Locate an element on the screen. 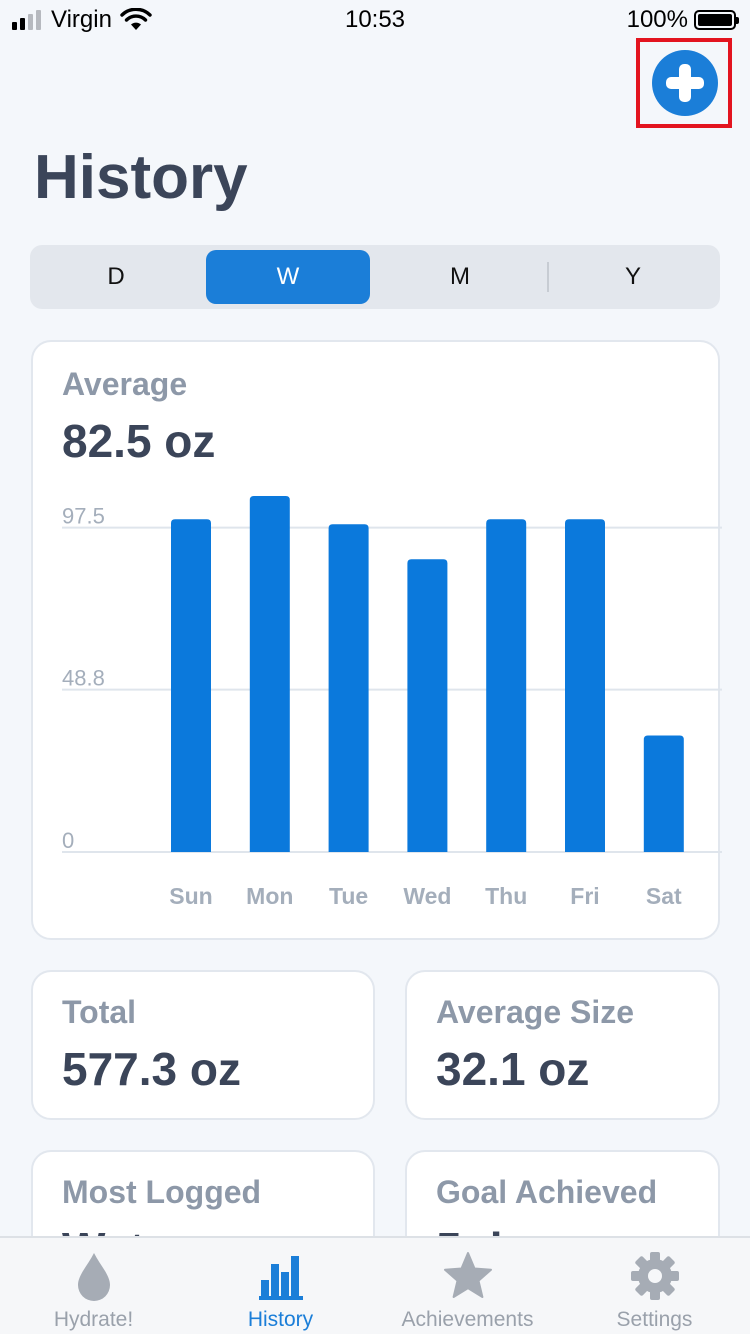 This screenshot has width=750, height=1334. page-title: History is located at coordinates (141, 177).